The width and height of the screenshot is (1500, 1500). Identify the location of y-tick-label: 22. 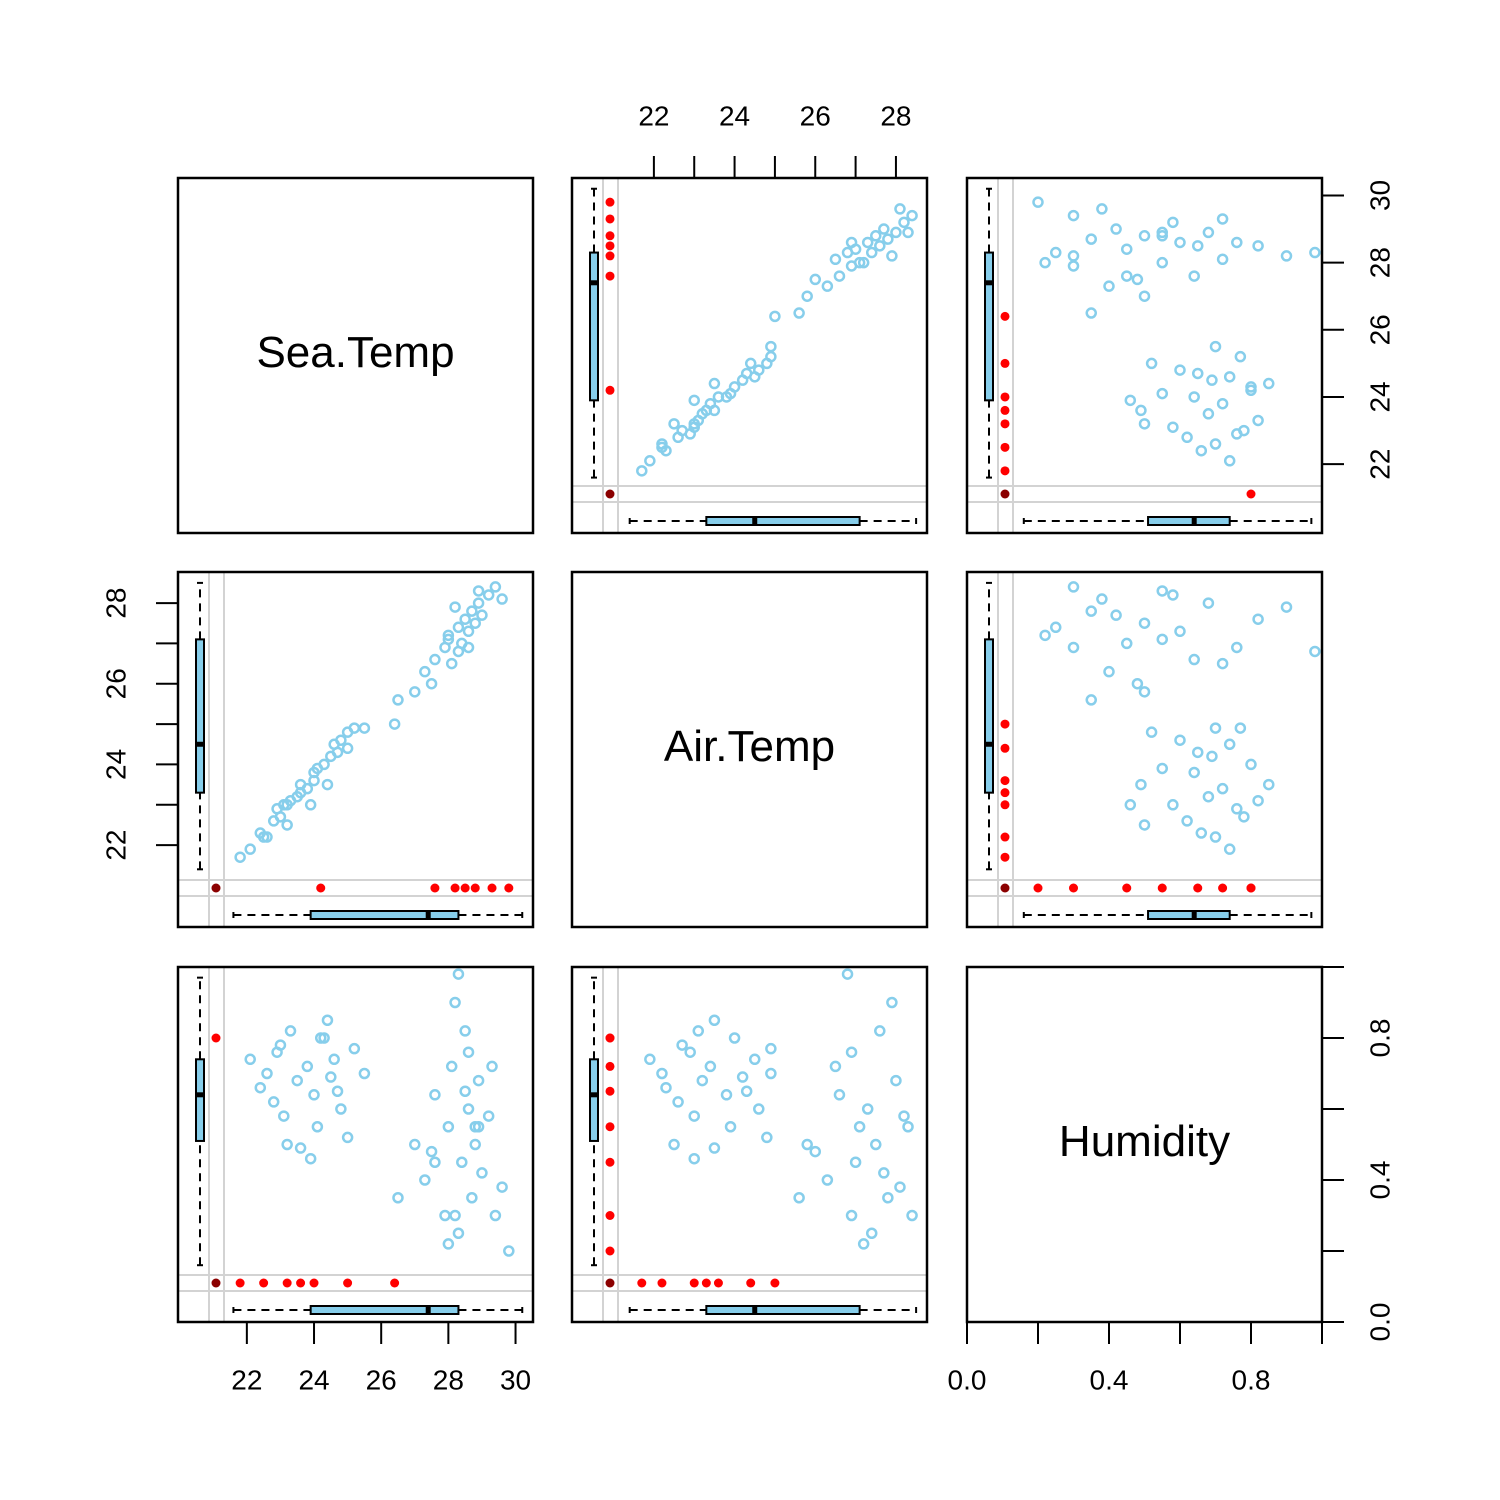
(1379, 464).